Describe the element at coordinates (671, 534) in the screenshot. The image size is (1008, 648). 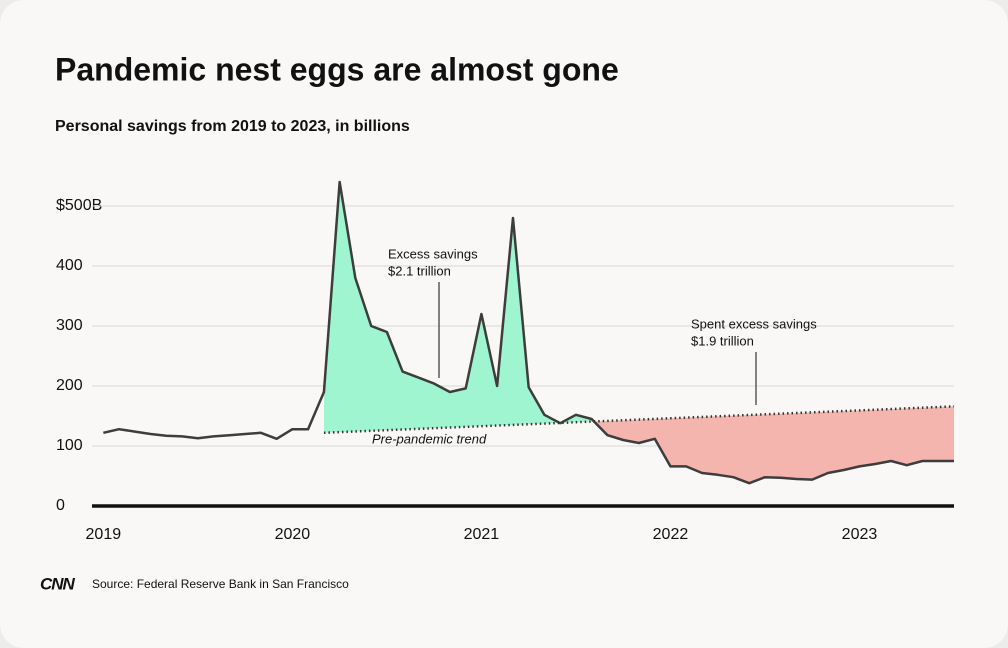
I see `x-tick-label: 2022` at that location.